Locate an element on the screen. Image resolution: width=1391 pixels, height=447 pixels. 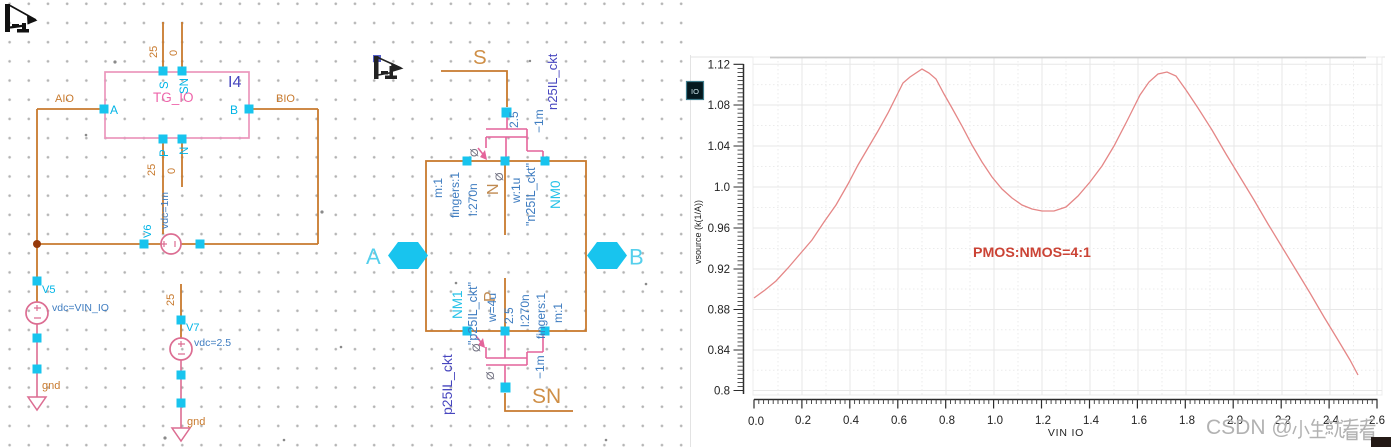
svg-text: 2.6 is located at coordinates (1377, 421).